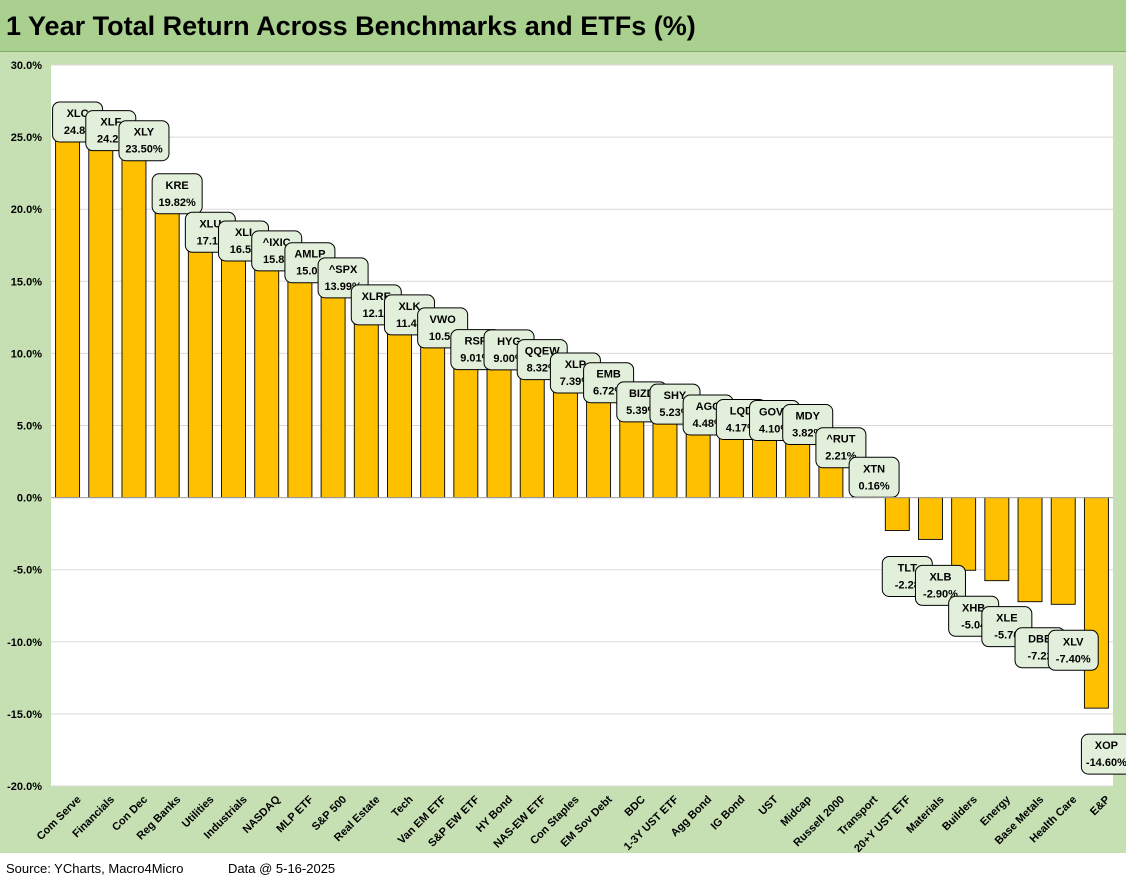 This screenshot has width=1126, height=886. I want to click on data-label-ticker: KRE, so click(177, 186).